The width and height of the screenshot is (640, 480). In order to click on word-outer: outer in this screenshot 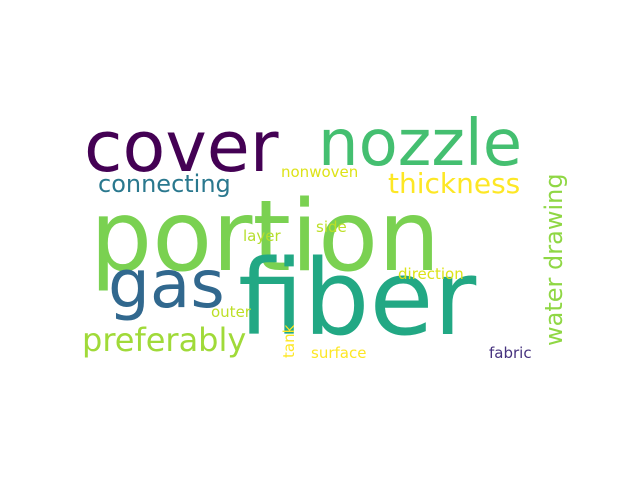, I will do `click(231, 312)`.